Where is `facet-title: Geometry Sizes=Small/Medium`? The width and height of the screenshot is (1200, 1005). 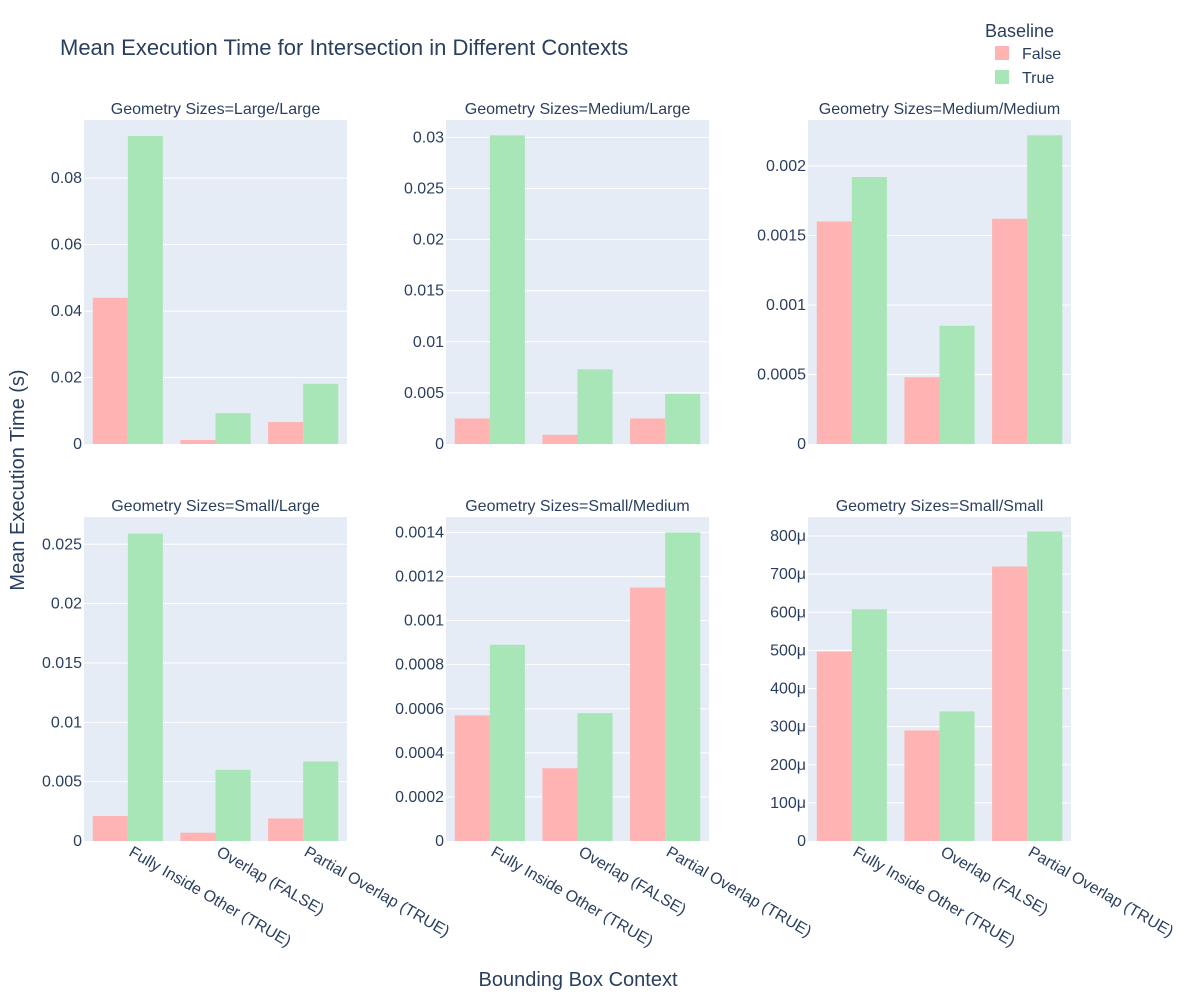
facet-title: Geometry Sizes=Small/Medium is located at coordinates (577, 506).